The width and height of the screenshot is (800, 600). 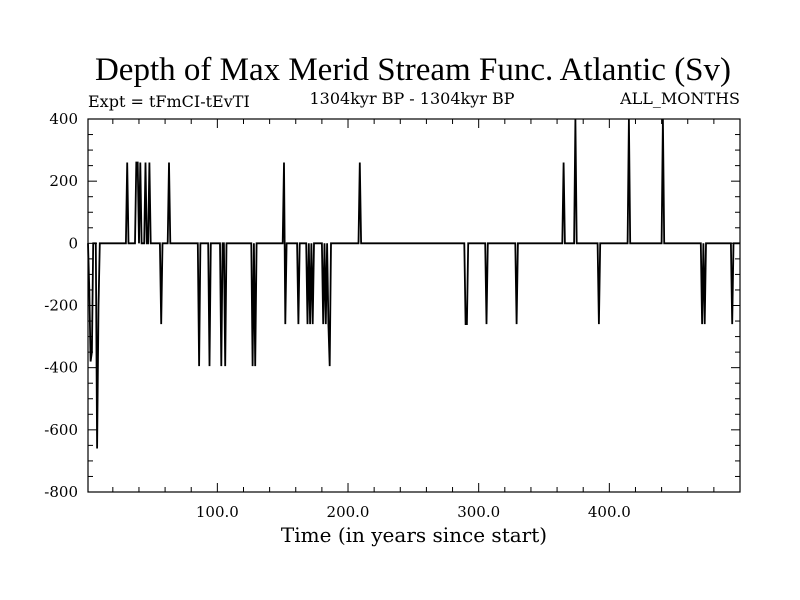 I want to click on y-tick-label: 0, so click(x=73, y=243).